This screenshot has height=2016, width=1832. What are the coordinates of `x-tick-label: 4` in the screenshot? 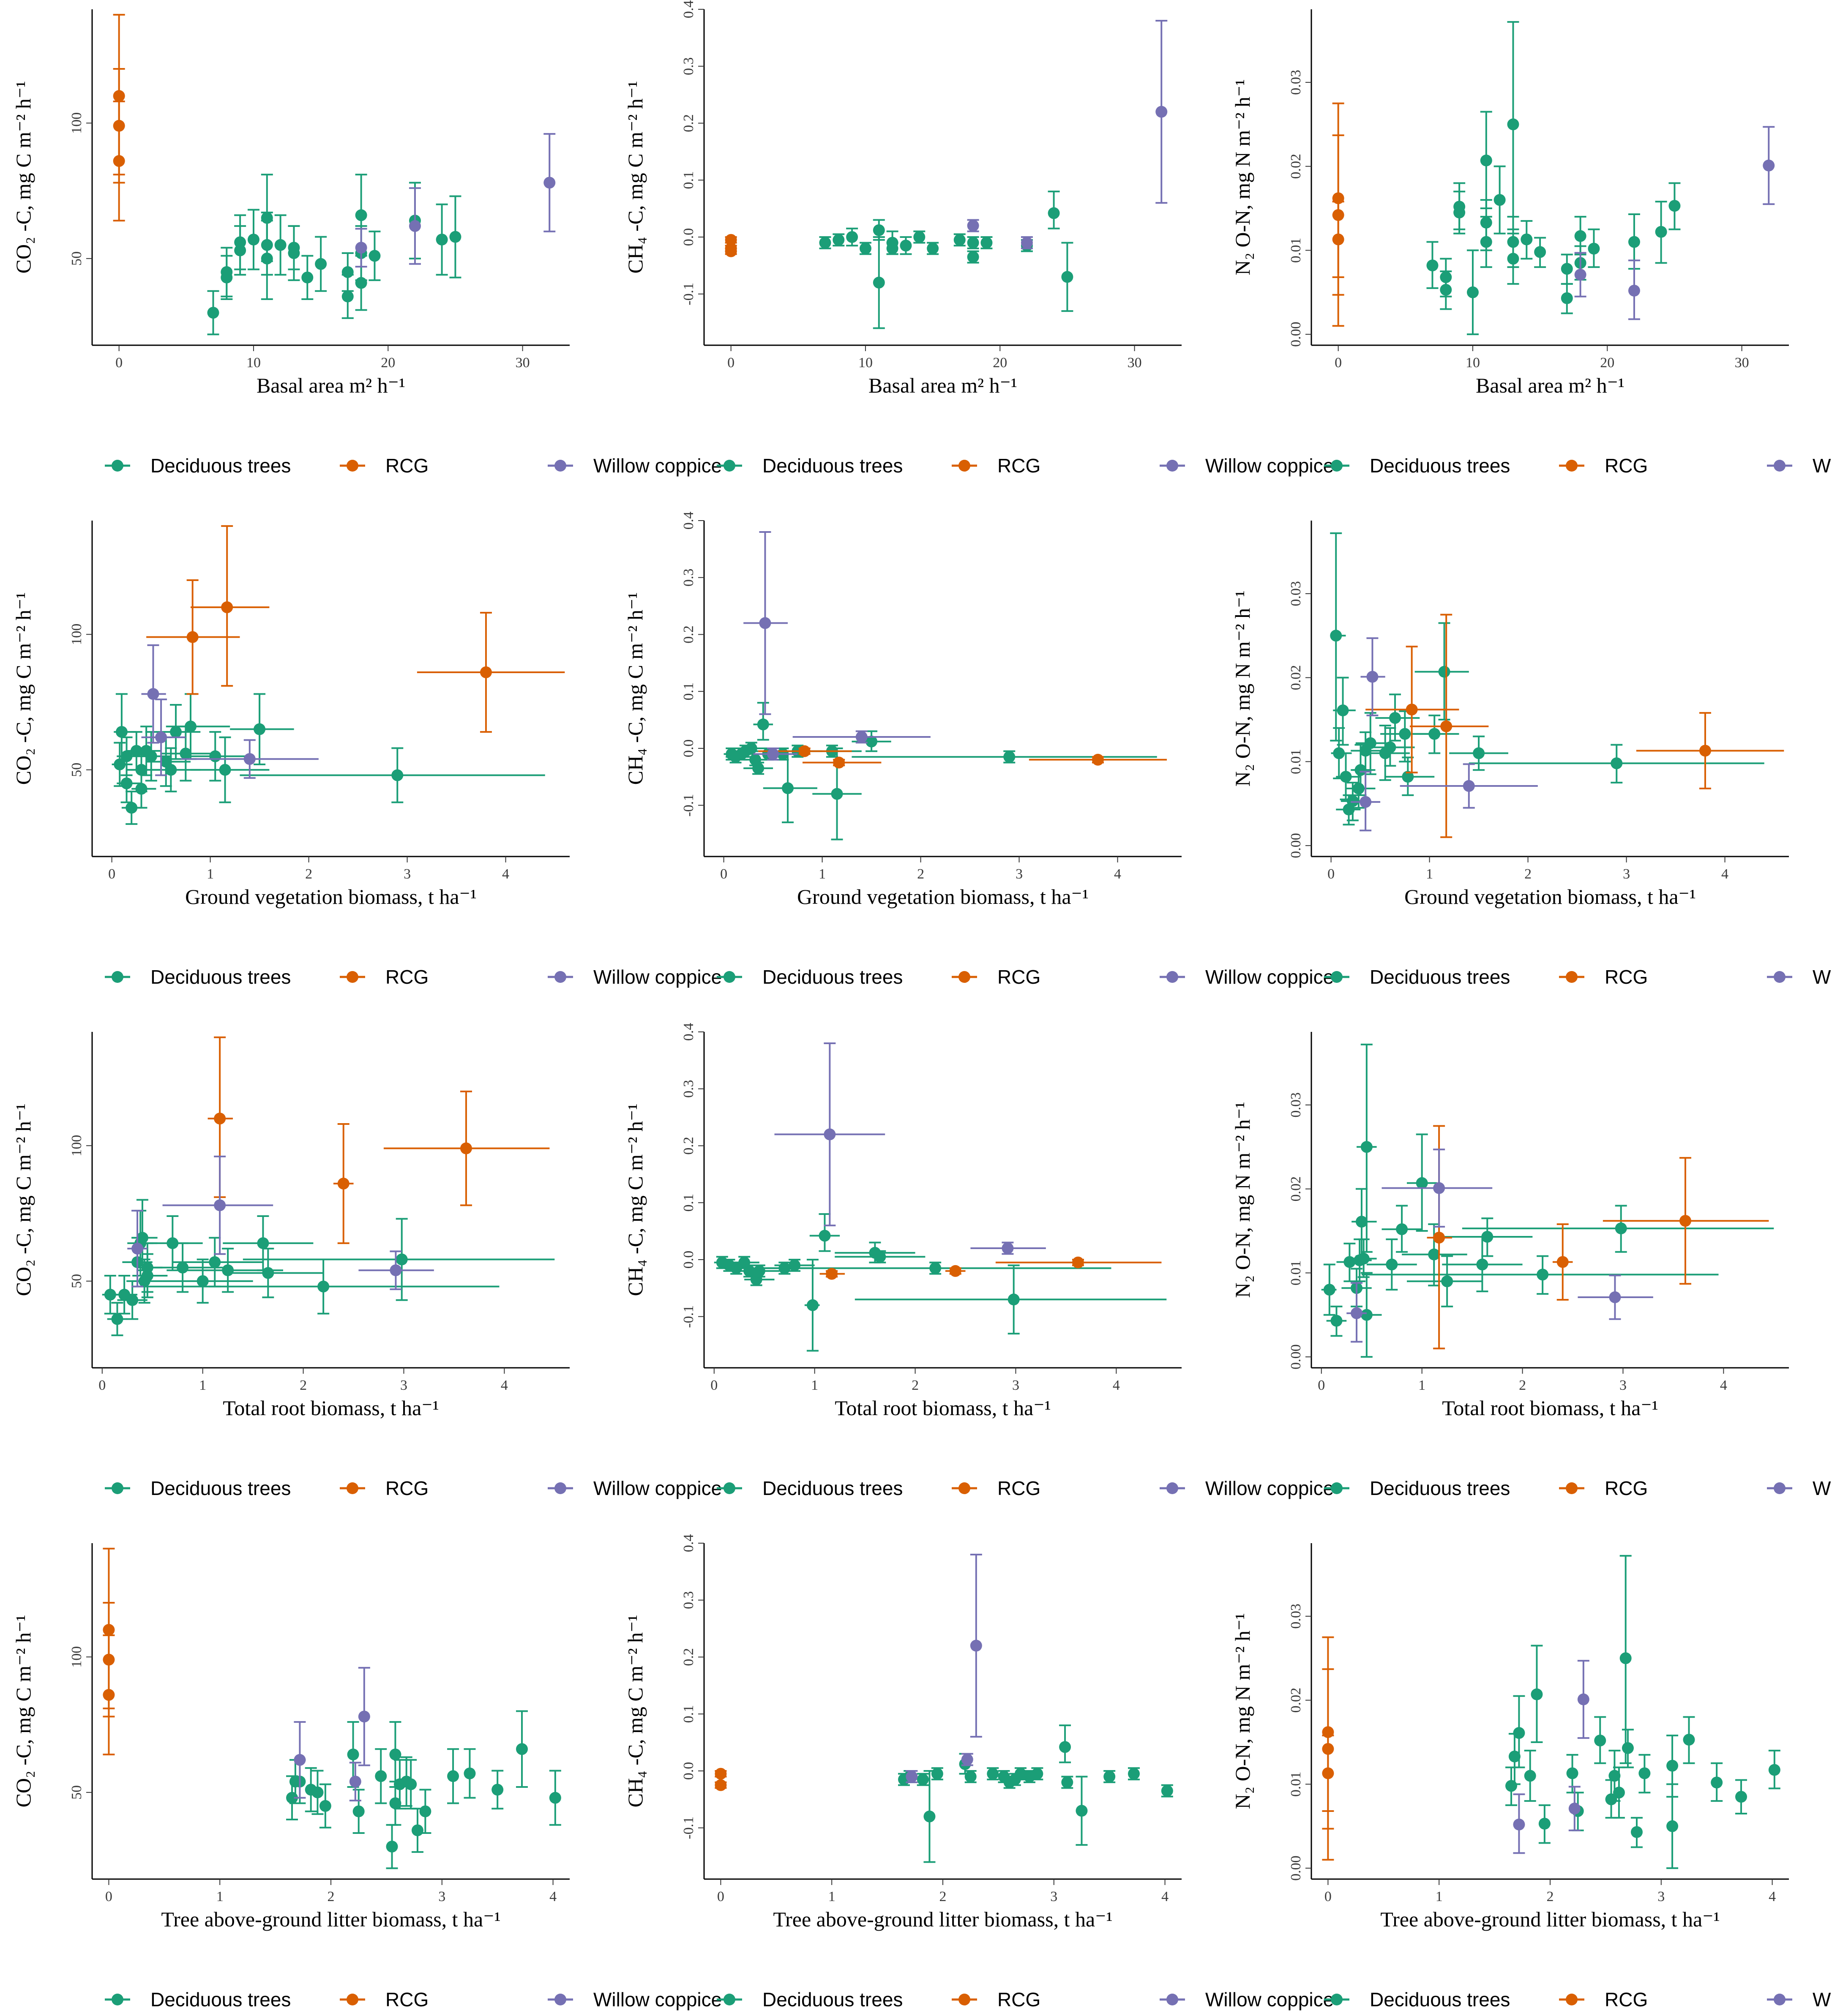 It's located at (553, 1896).